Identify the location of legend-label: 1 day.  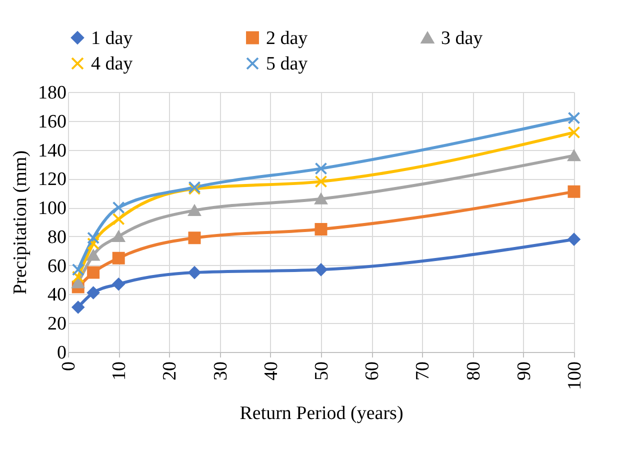
(112, 38).